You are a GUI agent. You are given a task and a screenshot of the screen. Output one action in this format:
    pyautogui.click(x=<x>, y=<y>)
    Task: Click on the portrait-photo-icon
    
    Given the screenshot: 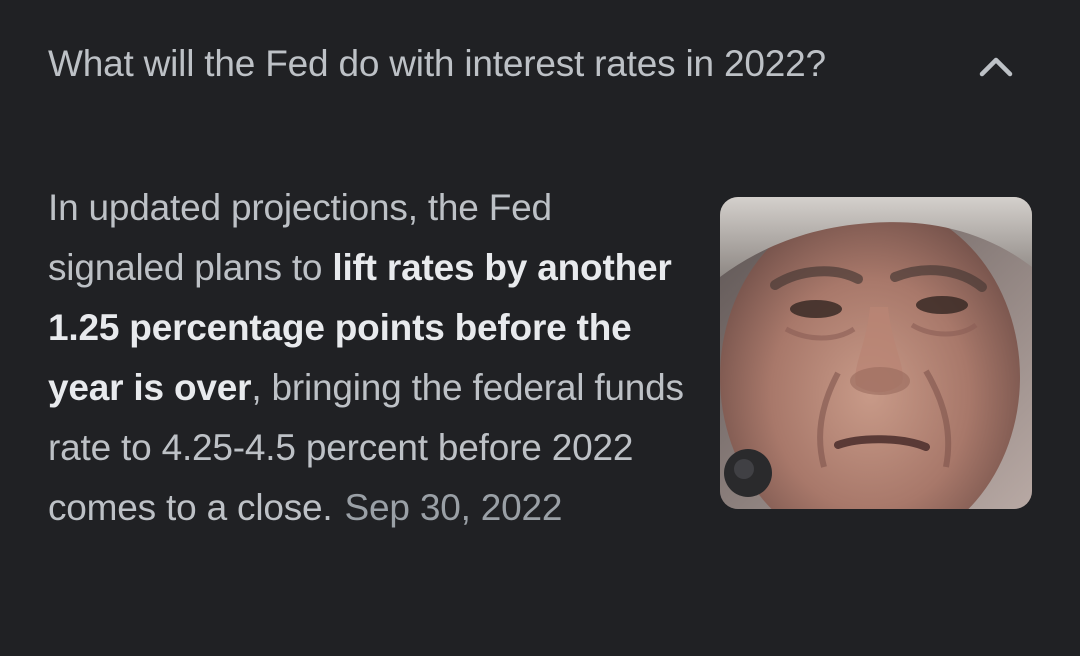 What is the action you would take?
    pyautogui.click(x=876, y=353)
    